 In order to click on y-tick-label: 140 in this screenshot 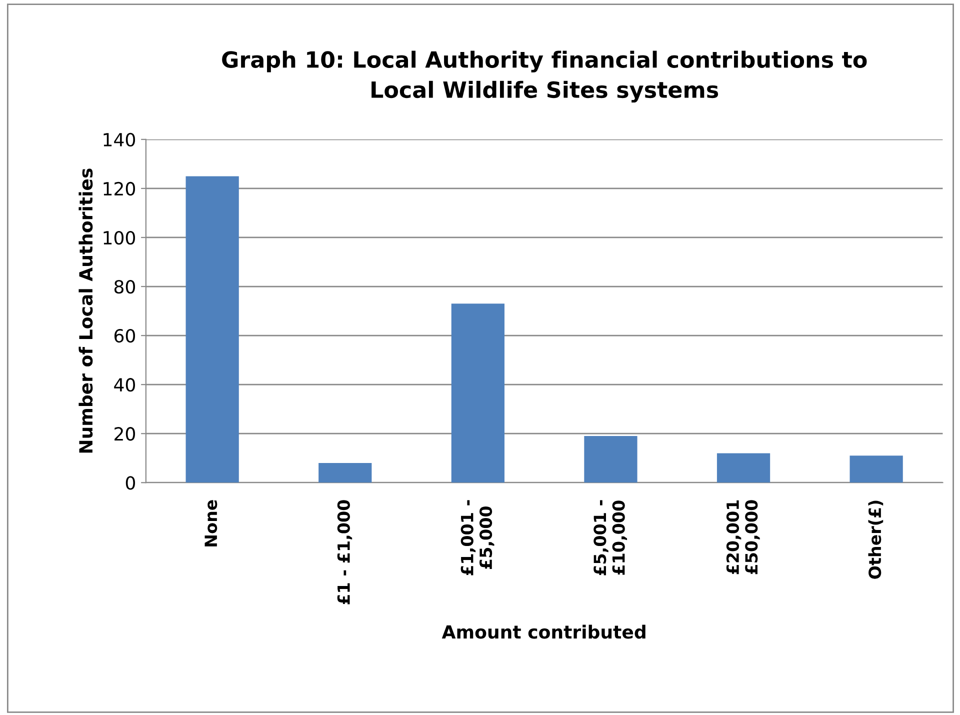, I will do `click(119, 139)`.